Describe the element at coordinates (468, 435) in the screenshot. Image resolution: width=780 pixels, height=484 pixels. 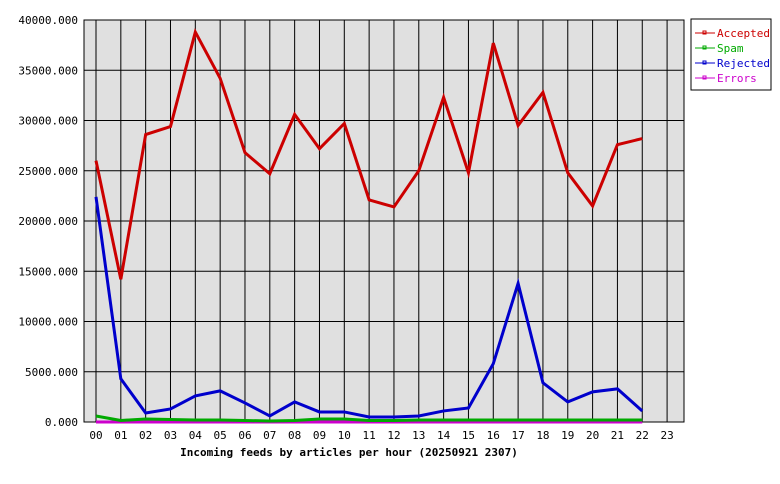
I see `x-tick-label: 15` at that location.